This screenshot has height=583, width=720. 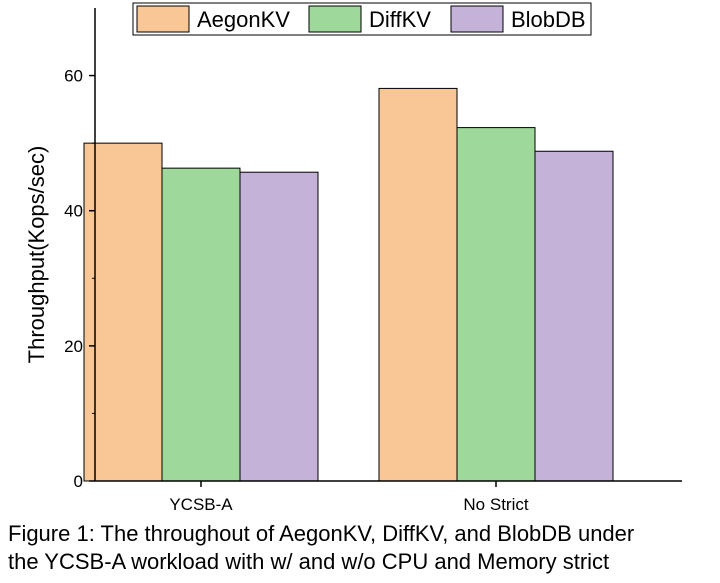 What do you see at coordinates (163, 19) in the screenshot?
I see `legend-swatch-aegonkv` at bounding box center [163, 19].